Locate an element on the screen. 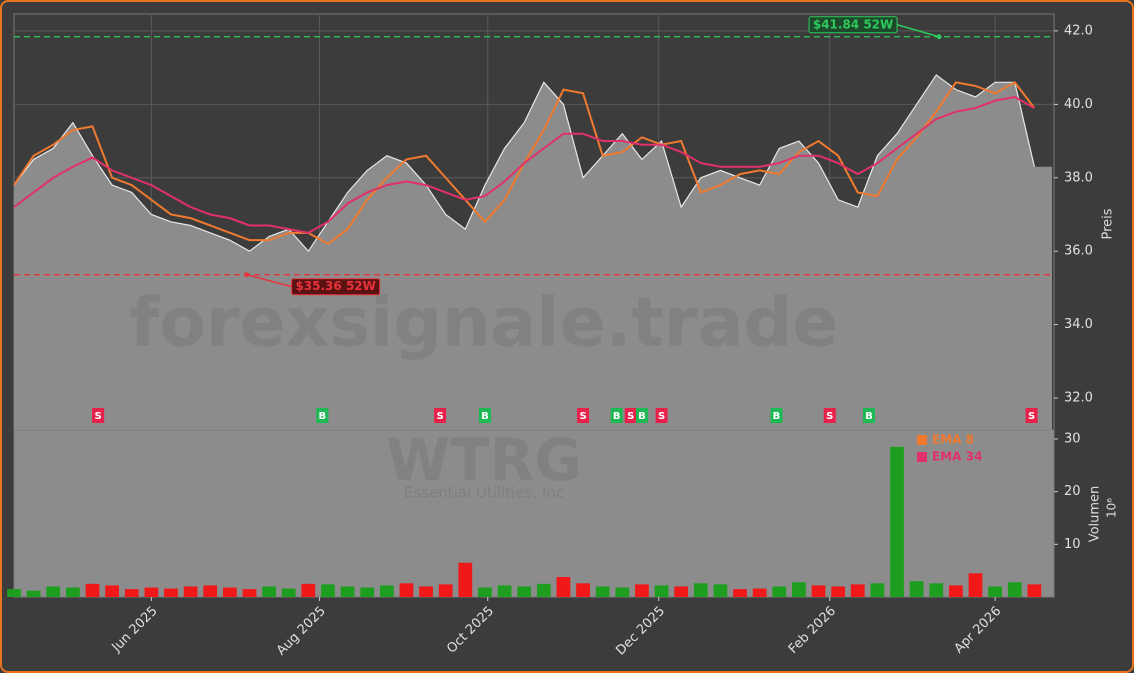 The width and height of the screenshot is (1134, 673). x-tick-label: Oct 2025 is located at coordinates (470, 630).